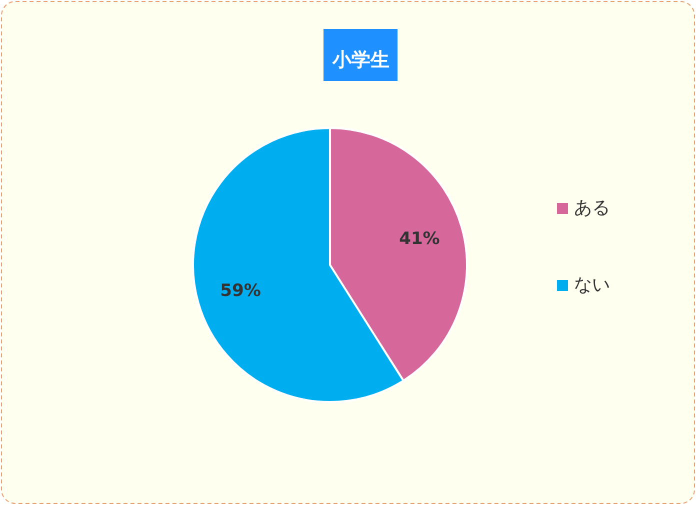 This screenshot has width=696, height=505. What do you see at coordinates (592, 285) in the screenshot?
I see `legend-label: ない` at bounding box center [592, 285].